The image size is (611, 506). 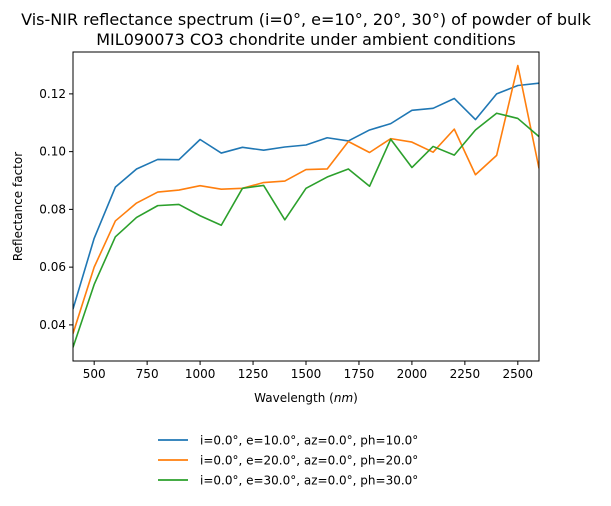 I want to click on x-axis-ticks: 500 750 1000 1250 1500 1750 2000 2250 2500, so click(x=308, y=371).